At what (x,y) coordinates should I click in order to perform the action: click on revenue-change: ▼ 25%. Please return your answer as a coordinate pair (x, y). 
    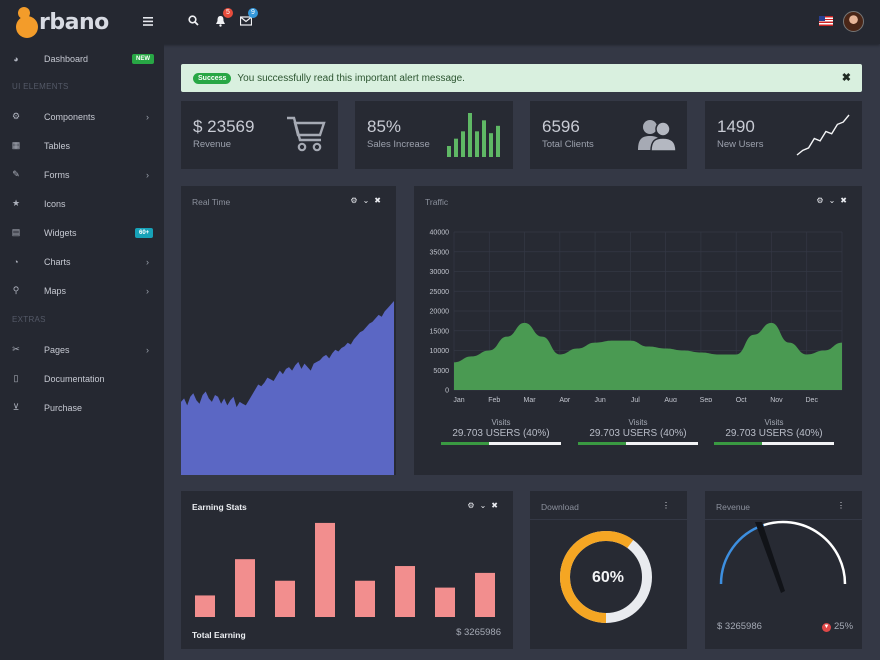
    Looking at the image, I should click on (837, 626).